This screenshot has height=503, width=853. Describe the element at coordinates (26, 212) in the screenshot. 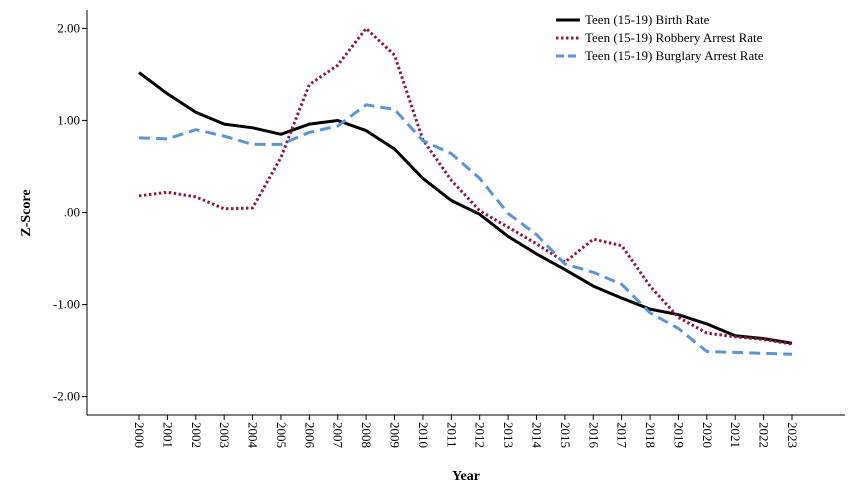

I see `y-axis-title: Z-Score` at that location.